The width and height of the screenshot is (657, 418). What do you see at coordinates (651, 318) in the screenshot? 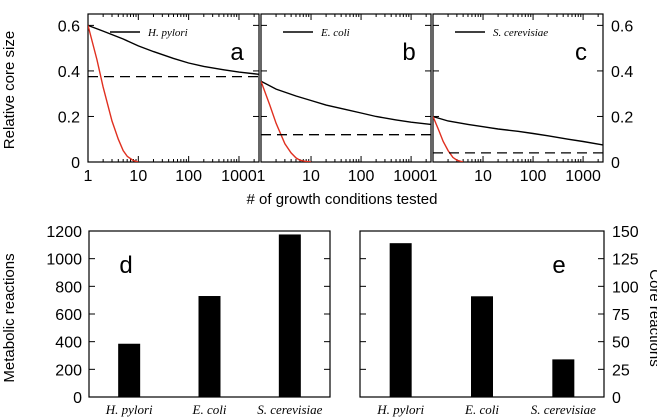
I see `bottom-right-y-axis-title: Core reactions` at bounding box center [651, 318].